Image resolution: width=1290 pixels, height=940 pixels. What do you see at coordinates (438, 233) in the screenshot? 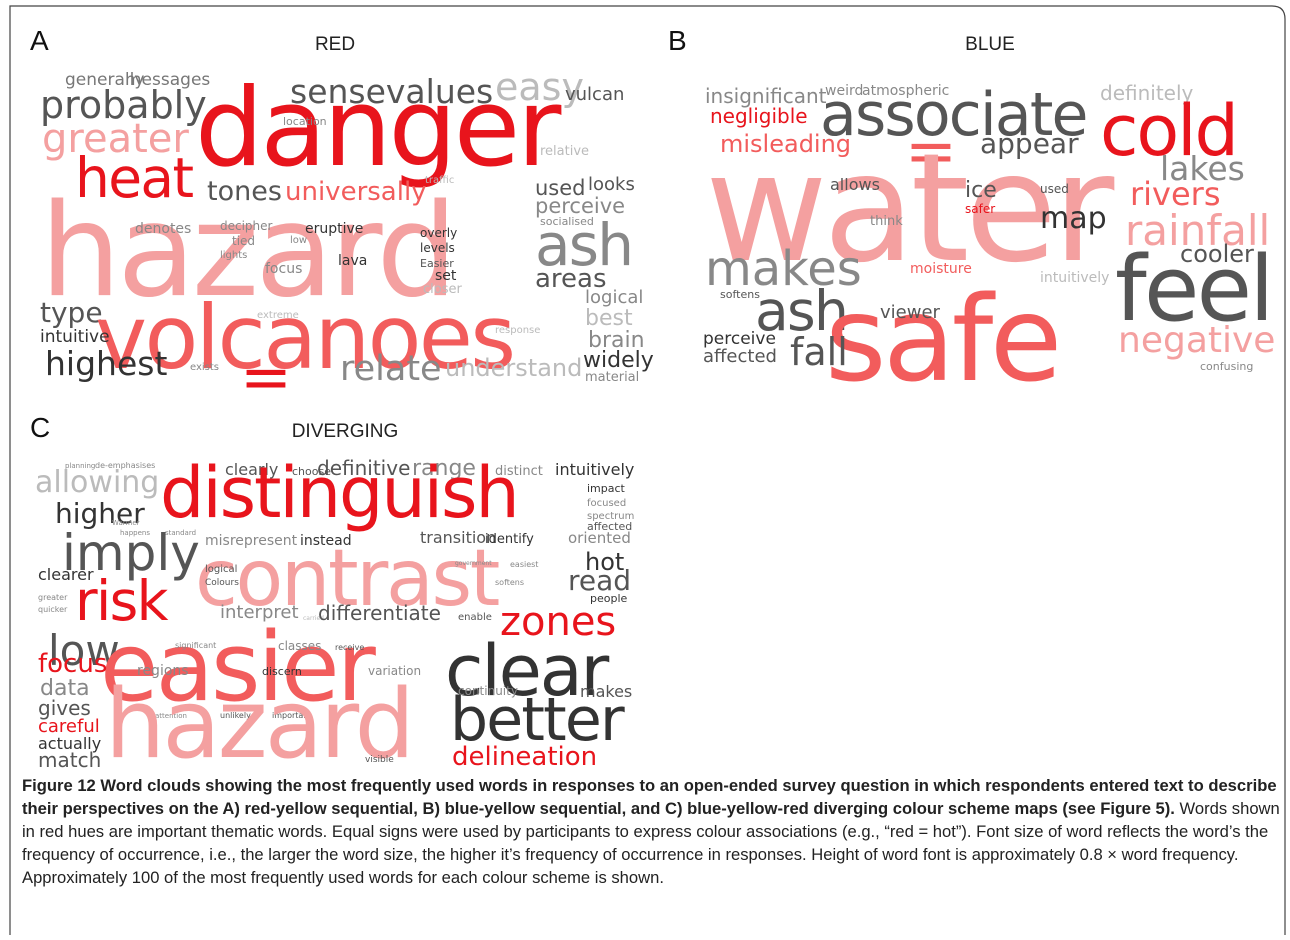
I see `word: overly` at bounding box center [438, 233].